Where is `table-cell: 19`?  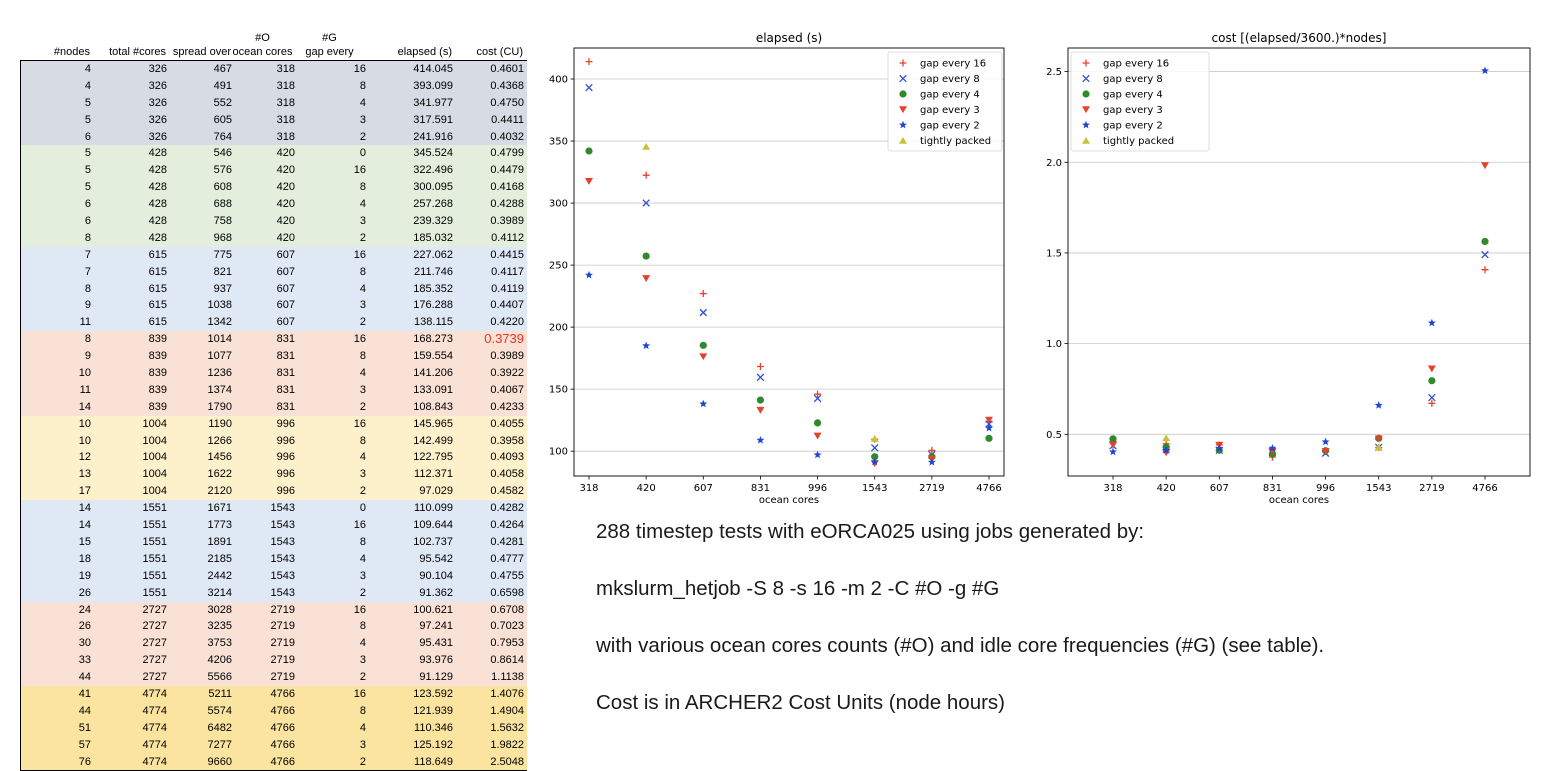
table-cell: 19 is located at coordinates (84, 575).